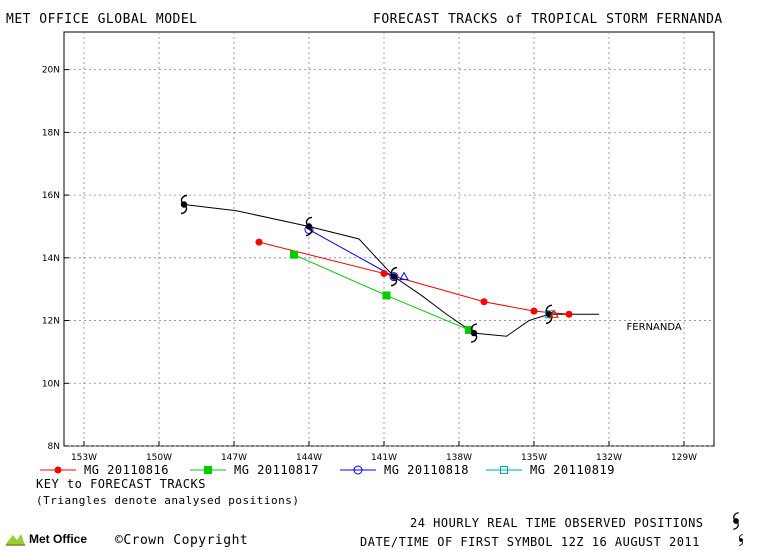  Describe the element at coordinates (557, 523) in the screenshot. I see `observed-positions-label: 24 HOURLY REAL TIME OBSERVED POSITIONS` at that location.